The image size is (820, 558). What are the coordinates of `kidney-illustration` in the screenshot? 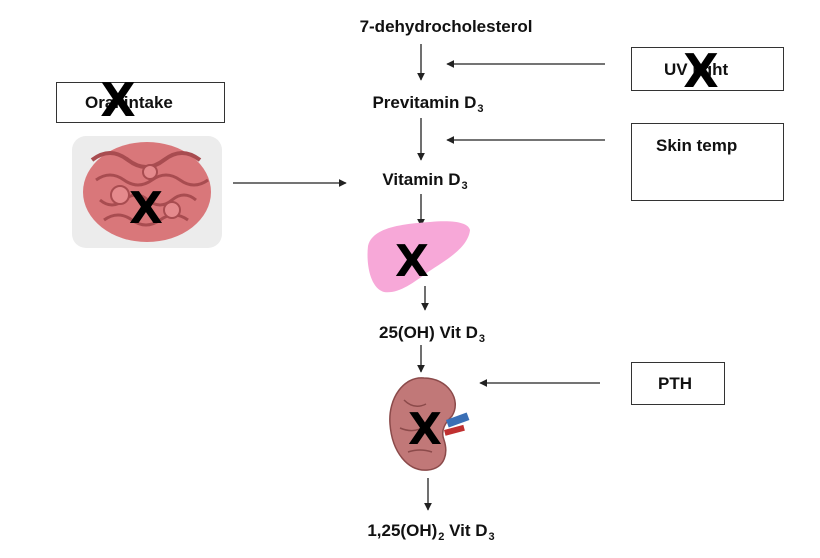 It's located at (429, 424).